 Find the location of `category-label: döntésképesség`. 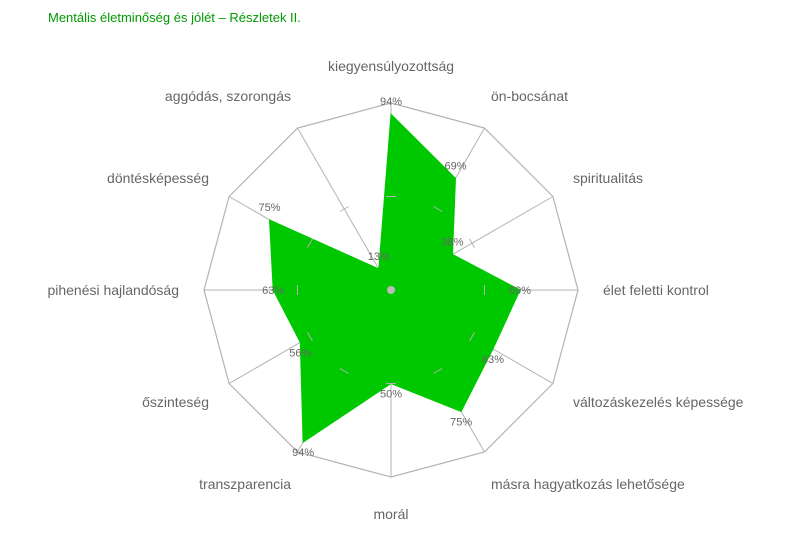

category-label: döntésképesség is located at coordinates (158, 178).